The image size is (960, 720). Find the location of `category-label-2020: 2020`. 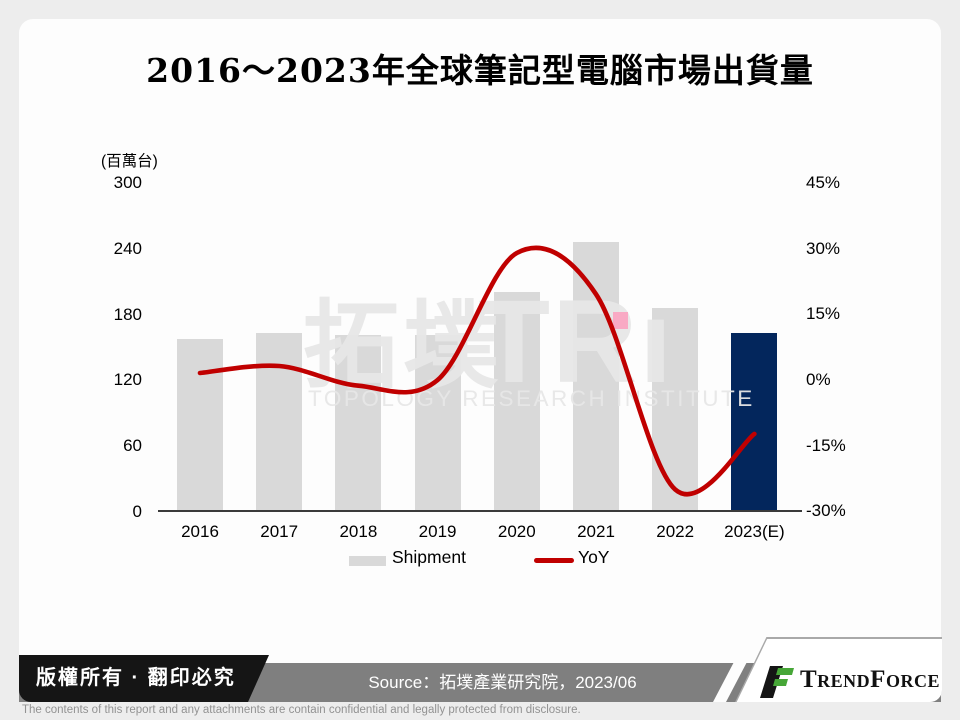

category-label-2020: 2020 is located at coordinates (516, 531).